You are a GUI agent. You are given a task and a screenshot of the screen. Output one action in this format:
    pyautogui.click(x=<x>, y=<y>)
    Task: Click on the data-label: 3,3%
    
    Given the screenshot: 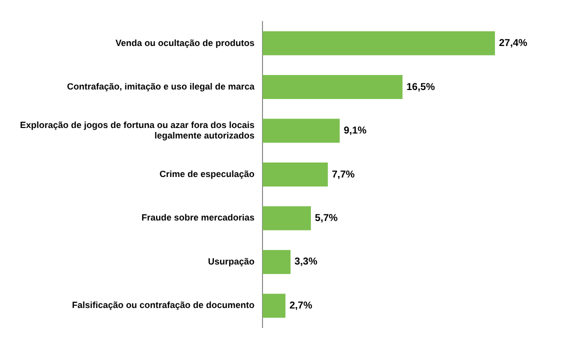 What is the action you would take?
    pyautogui.click(x=306, y=262)
    